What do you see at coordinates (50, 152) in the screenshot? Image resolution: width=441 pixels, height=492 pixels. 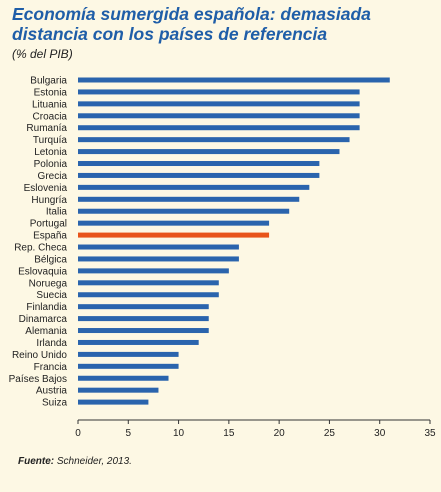 I see `category-label: Letonia` at bounding box center [50, 152].